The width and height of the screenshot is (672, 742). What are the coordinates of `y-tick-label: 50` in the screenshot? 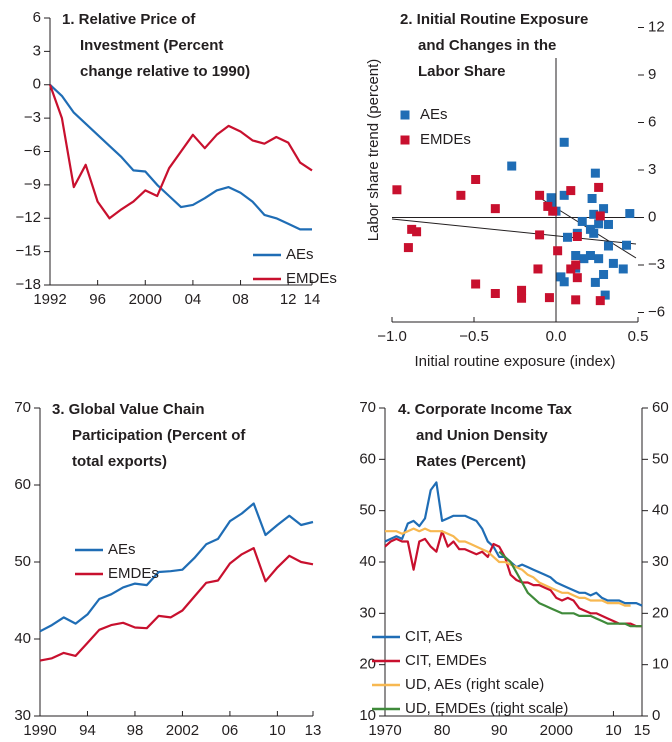 It's located at (22, 561).